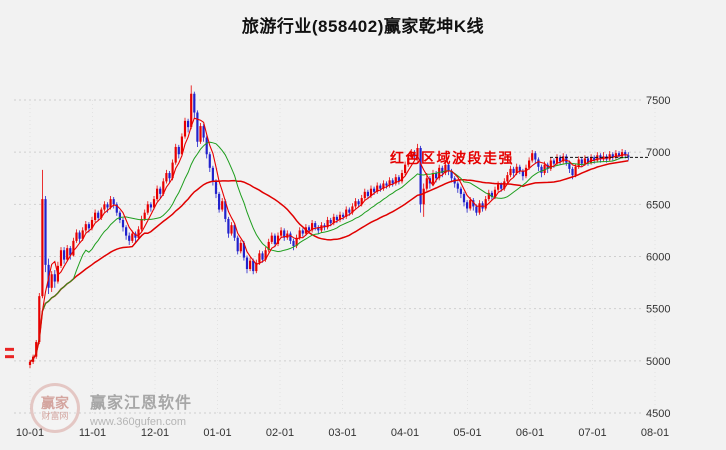 The height and width of the screenshot is (450, 726). What do you see at coordinates (138, 421) in the screenshot?
I see `watermark-url: www.360gufen.com` at bounding box center [138, 421].